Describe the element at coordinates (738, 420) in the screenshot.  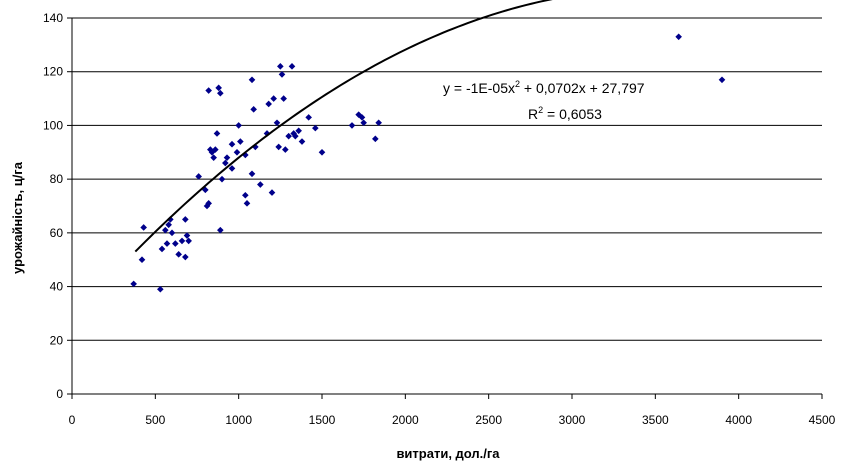
I see `x-tick-label: 4000` at that location.